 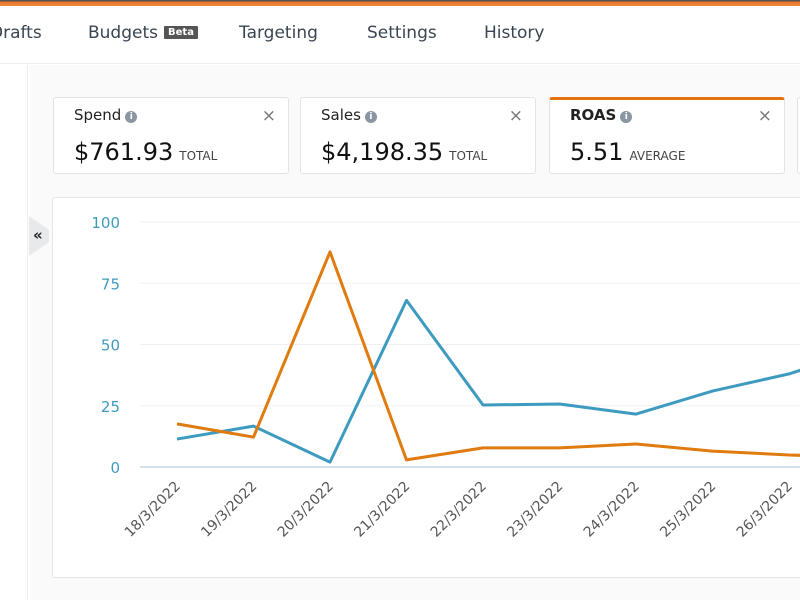 I want to click on y-tick-label: 50, so click(x=110, y=346).